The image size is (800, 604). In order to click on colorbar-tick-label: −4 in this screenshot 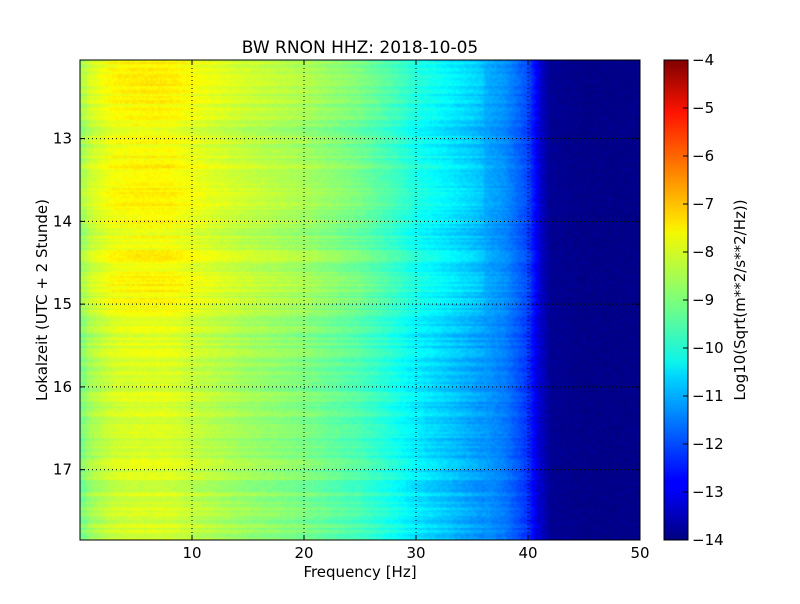, I will do `click(703, 60)`.